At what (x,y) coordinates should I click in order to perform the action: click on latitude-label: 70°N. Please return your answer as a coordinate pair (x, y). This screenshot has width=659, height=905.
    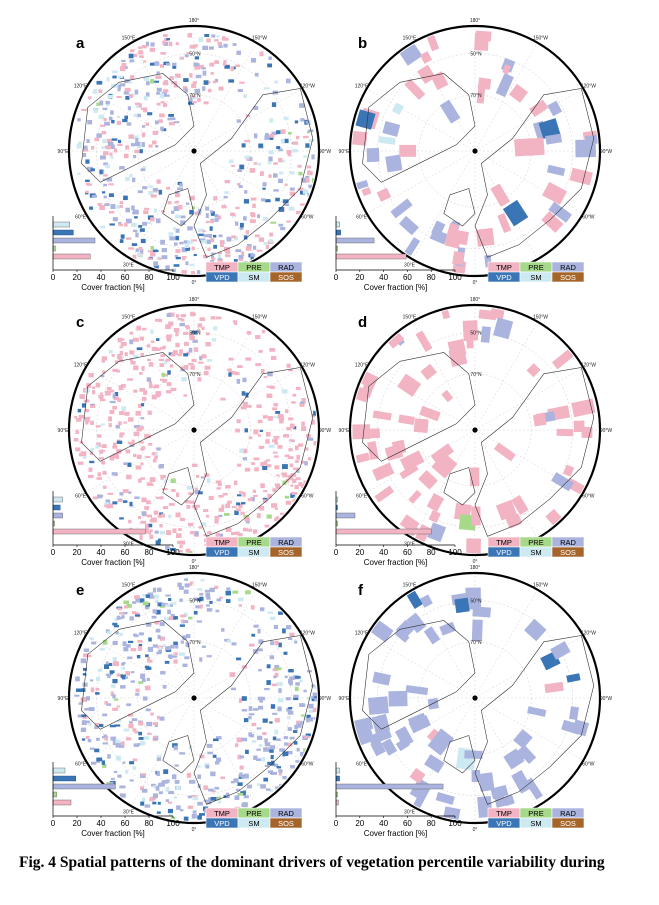
    Looking at the image, I should click on (476, 96).